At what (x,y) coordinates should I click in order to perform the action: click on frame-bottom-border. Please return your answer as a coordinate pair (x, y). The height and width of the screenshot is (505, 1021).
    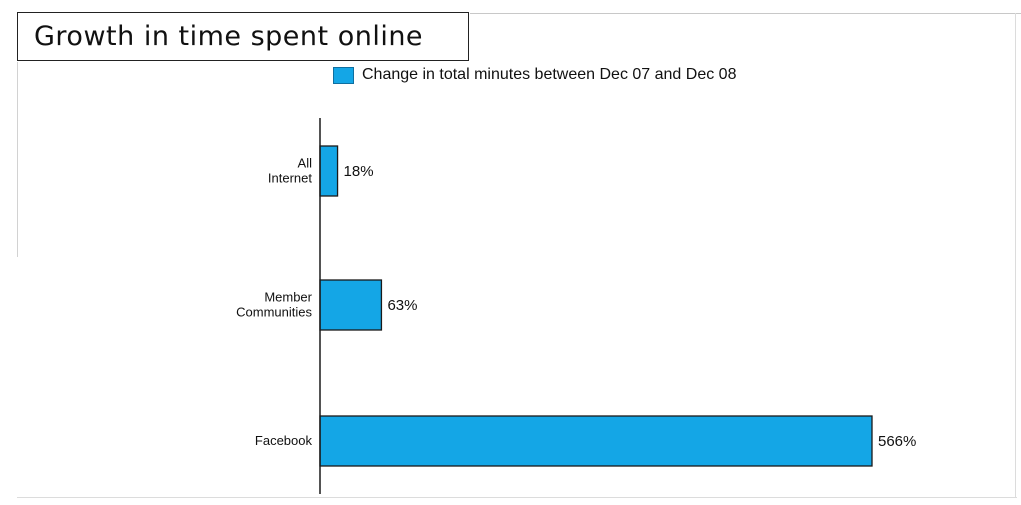
    Looking at the image, I should click on (517, 497).